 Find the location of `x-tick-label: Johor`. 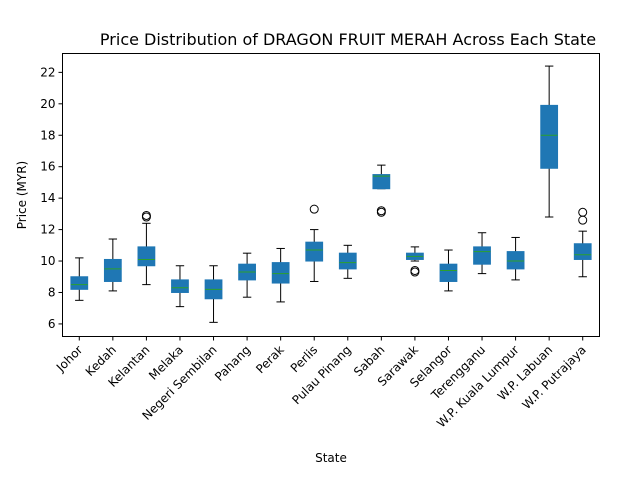

x-tick-label: Johor is located at coordinates (69, 359).